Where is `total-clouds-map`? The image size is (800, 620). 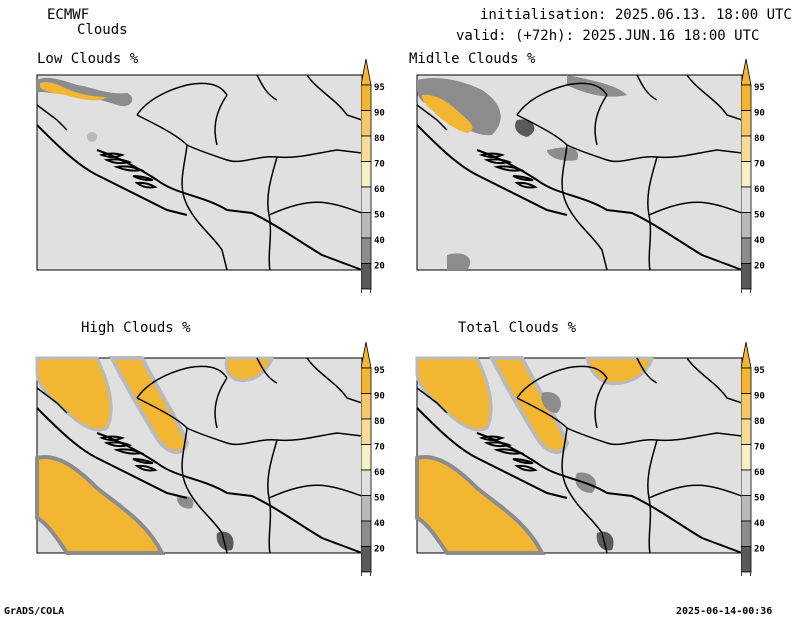
total-clouds-map is located at coordinates (579, 455).